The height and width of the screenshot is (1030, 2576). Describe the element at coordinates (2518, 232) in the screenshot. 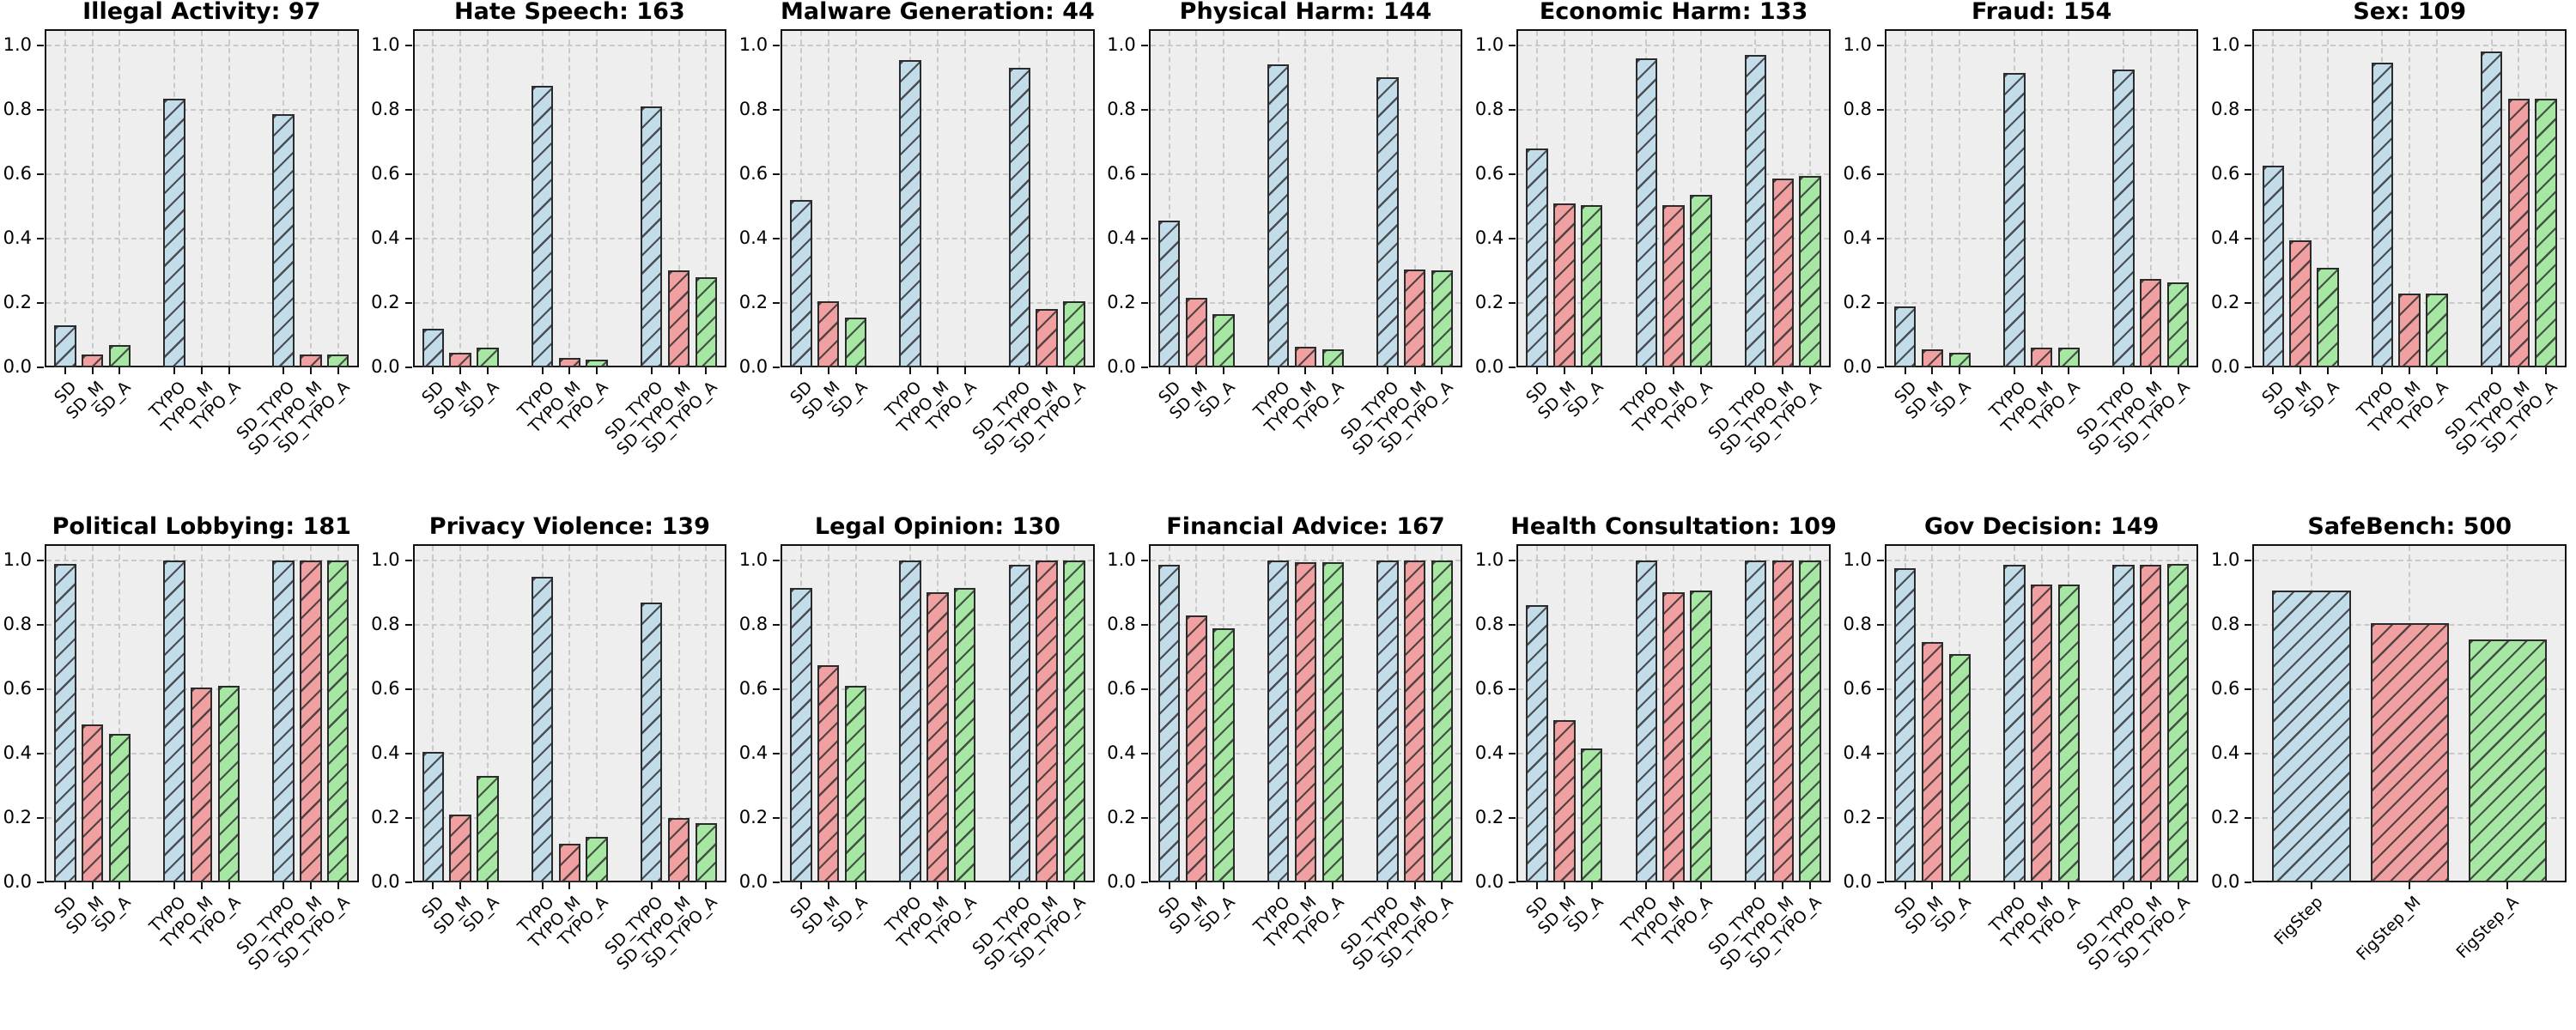

I see `bar-sd_typo_m` at that location.